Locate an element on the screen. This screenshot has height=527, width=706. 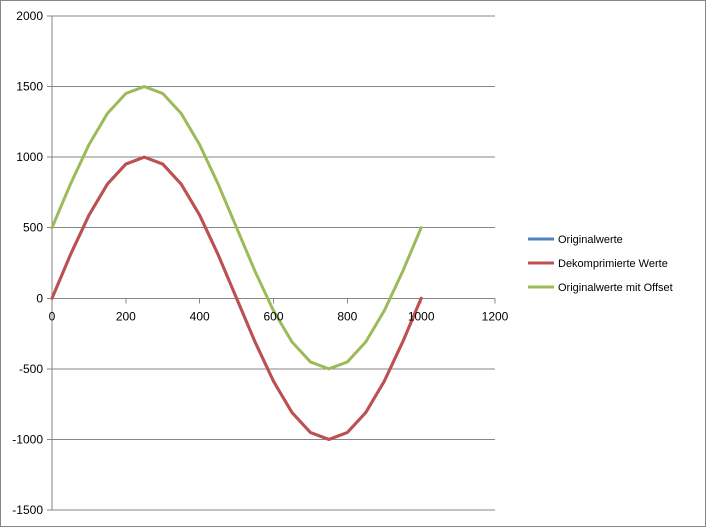
x-tick-label: 400 is located at coordinates (200, 316).